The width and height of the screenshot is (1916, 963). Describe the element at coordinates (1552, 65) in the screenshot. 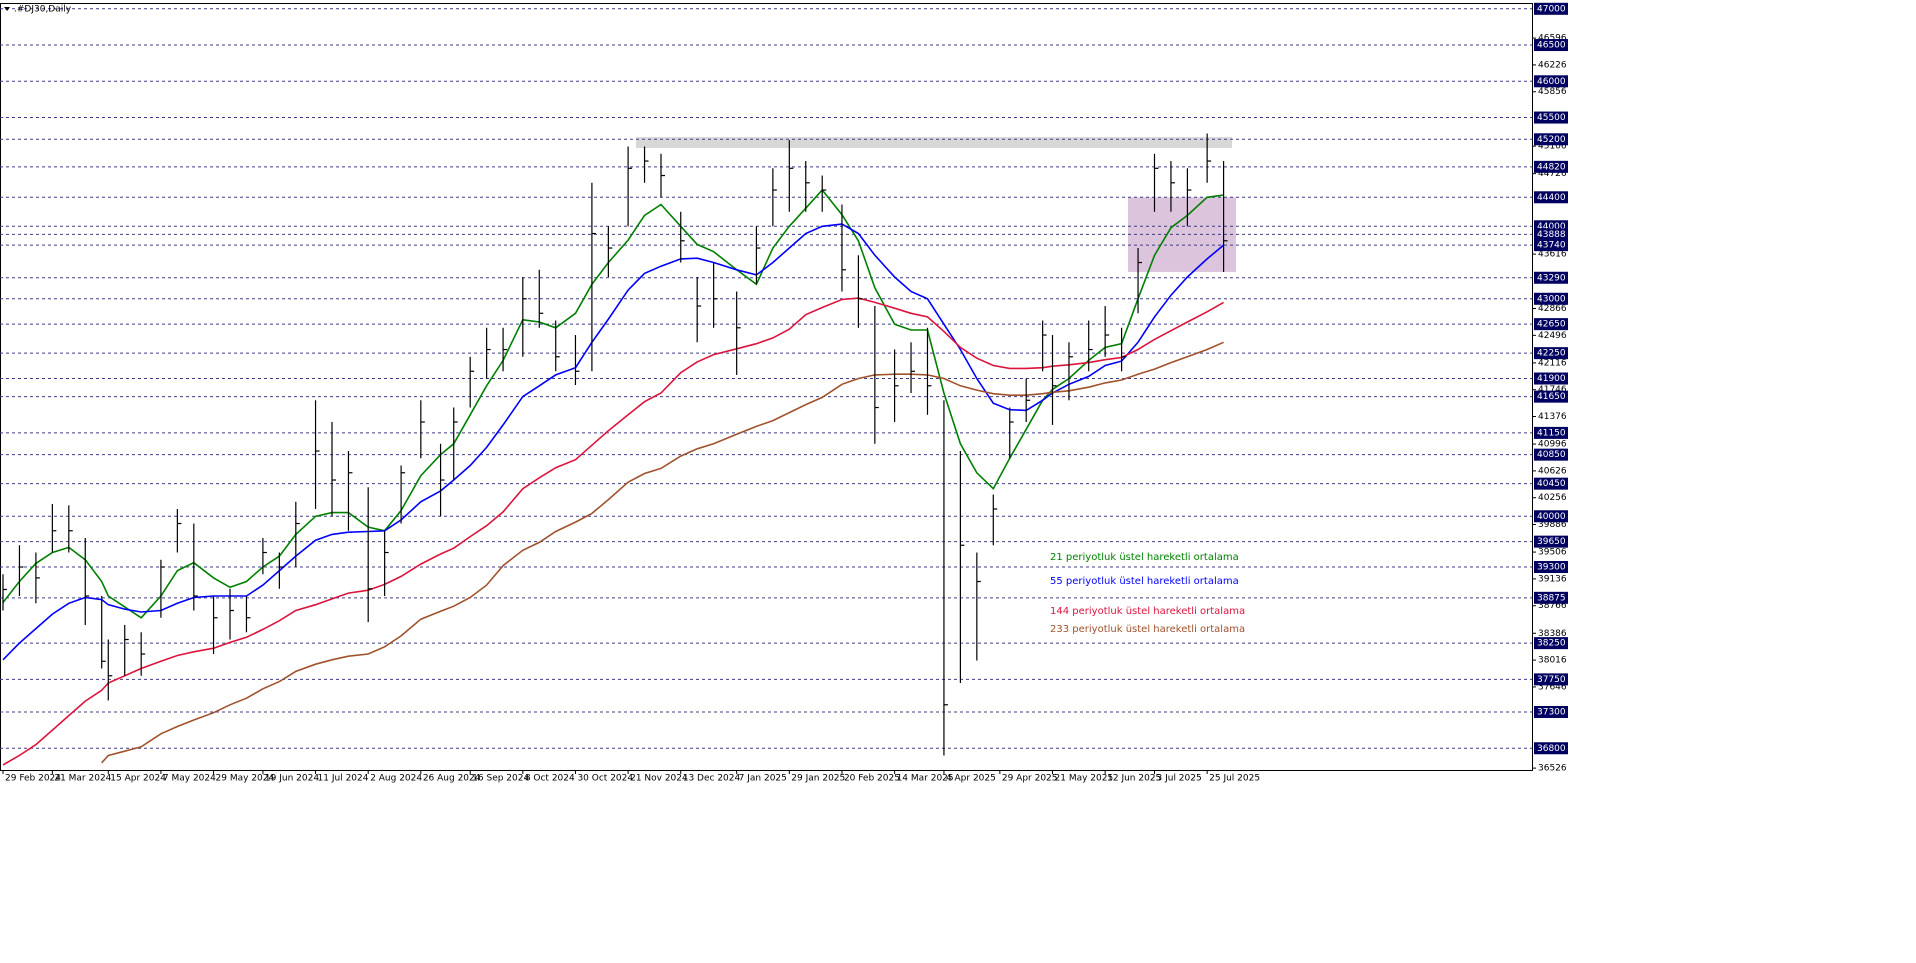

I see `y-tick-label: 46226` at that location.